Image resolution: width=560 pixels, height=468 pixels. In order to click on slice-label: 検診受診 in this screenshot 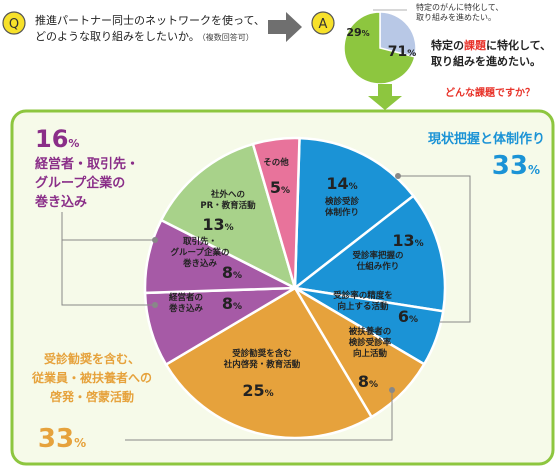, I will do `click(342, 201)`.